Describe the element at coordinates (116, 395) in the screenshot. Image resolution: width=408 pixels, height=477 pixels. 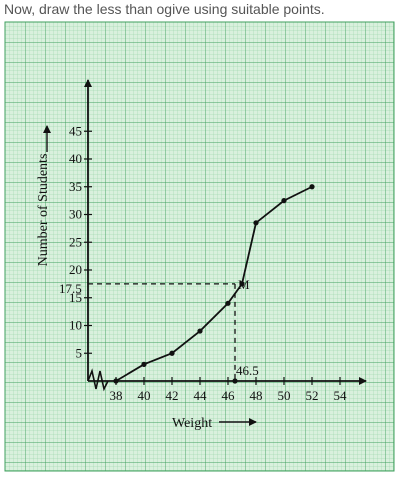
I see `x-tick-label: 38` at that location.